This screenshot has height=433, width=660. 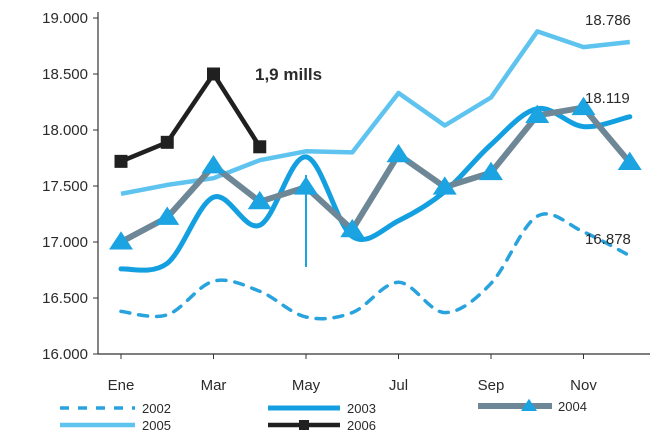 I want to click on legend-marker-2004, so click(x=529, y=405).